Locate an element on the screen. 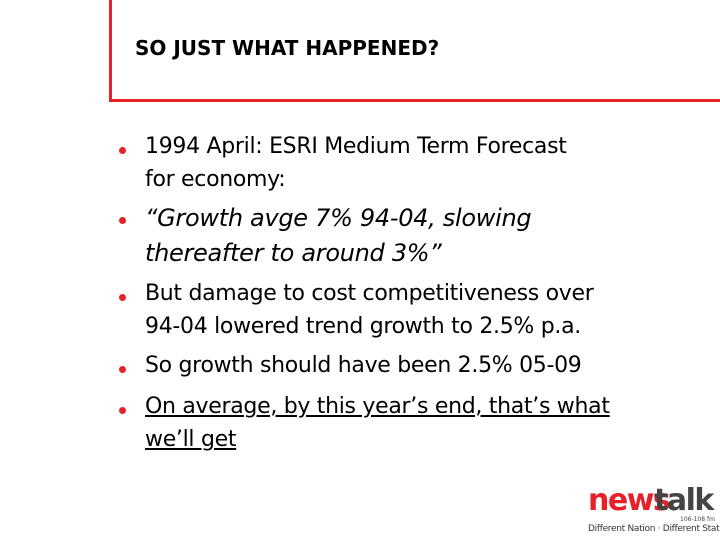 The height and width of the screenshot is (540, 720). bullet-text: So growth should have been 2.5% 05-09 is located at coordinates (363, 365).